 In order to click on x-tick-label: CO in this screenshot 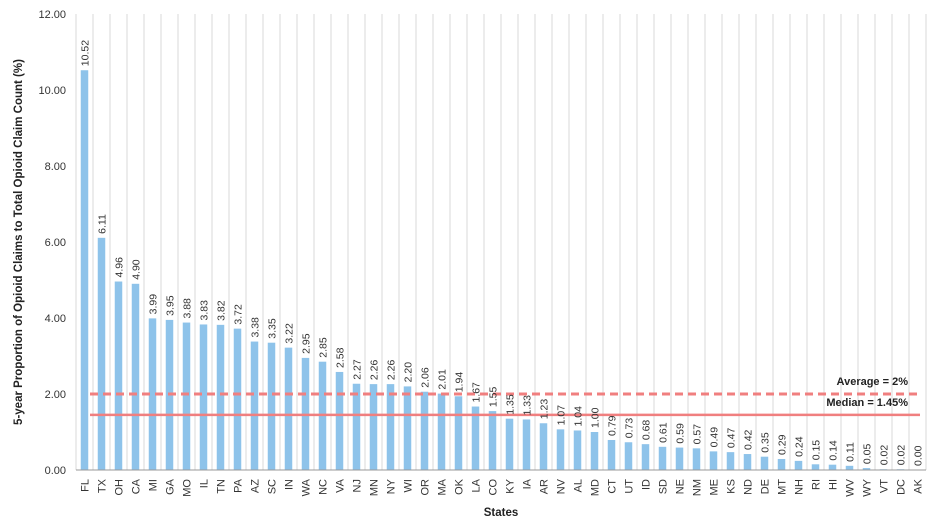, I will do `click(494, 487)`.